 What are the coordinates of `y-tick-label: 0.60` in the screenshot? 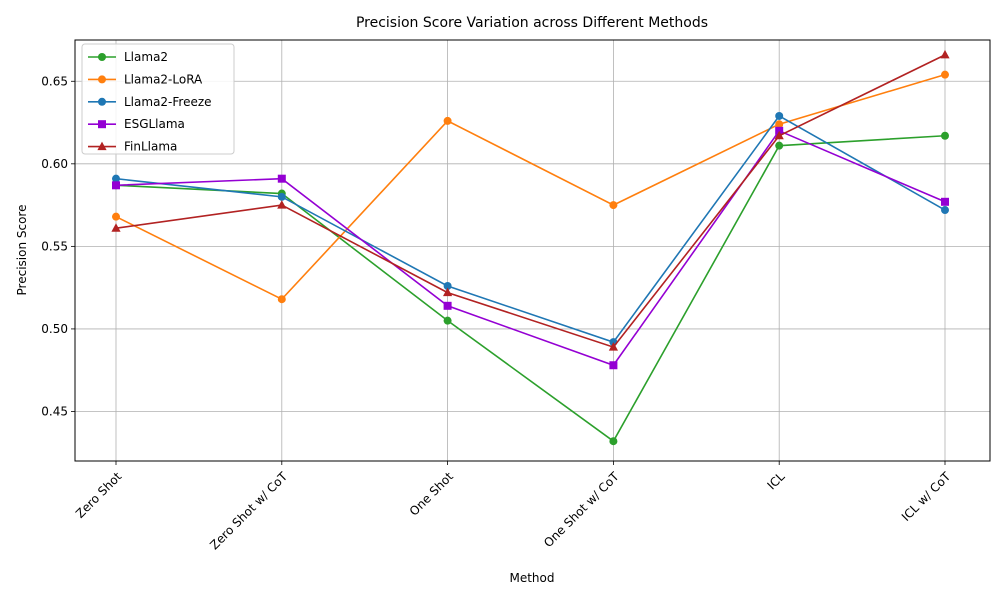 It's located at (54, 164).